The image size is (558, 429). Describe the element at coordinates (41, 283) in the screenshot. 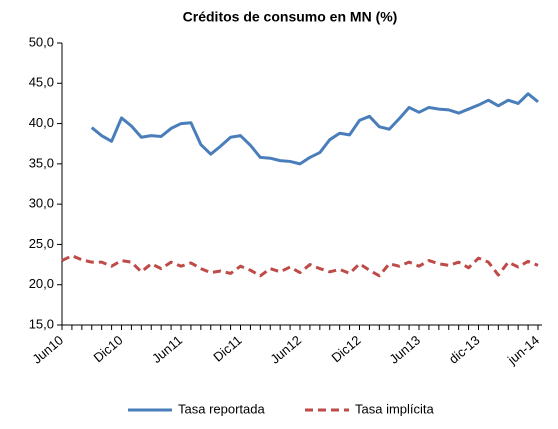

I see `y-tick-label: 20,0` at that location.